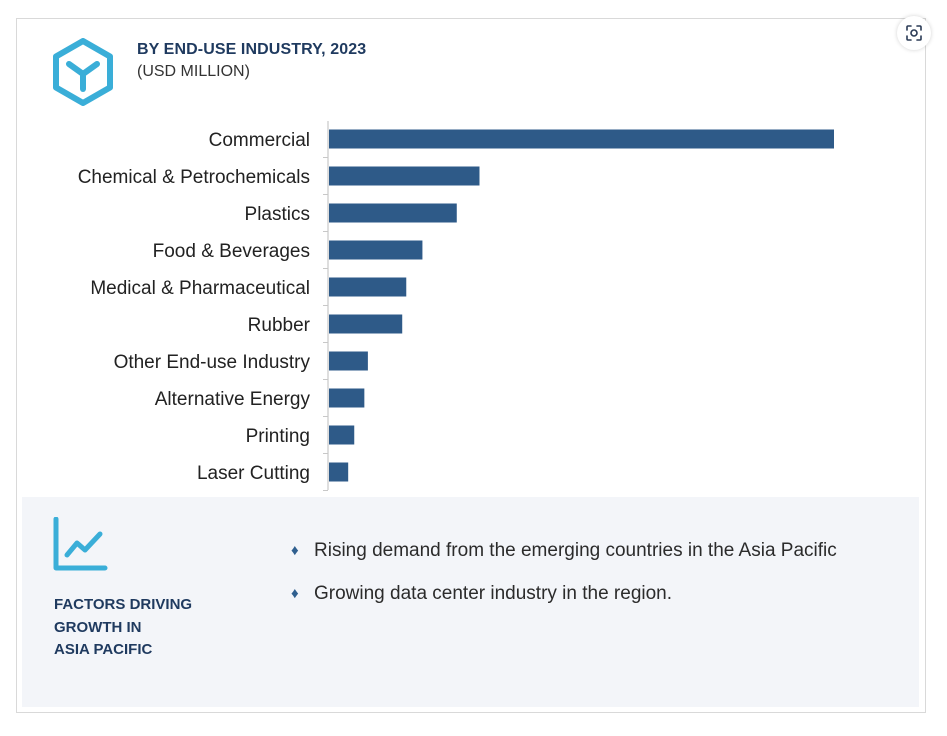  What do you see at coordinates (259, 140) in the screenshot?
I see `category-label: Commercial` at bounding box center [259, 140].